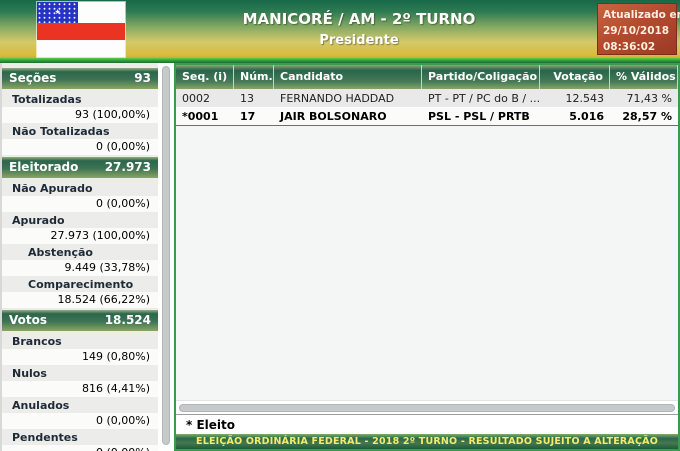 This screenshot has width=680, height=451. I want to click on section-total: 27.973, so click(127, 167).